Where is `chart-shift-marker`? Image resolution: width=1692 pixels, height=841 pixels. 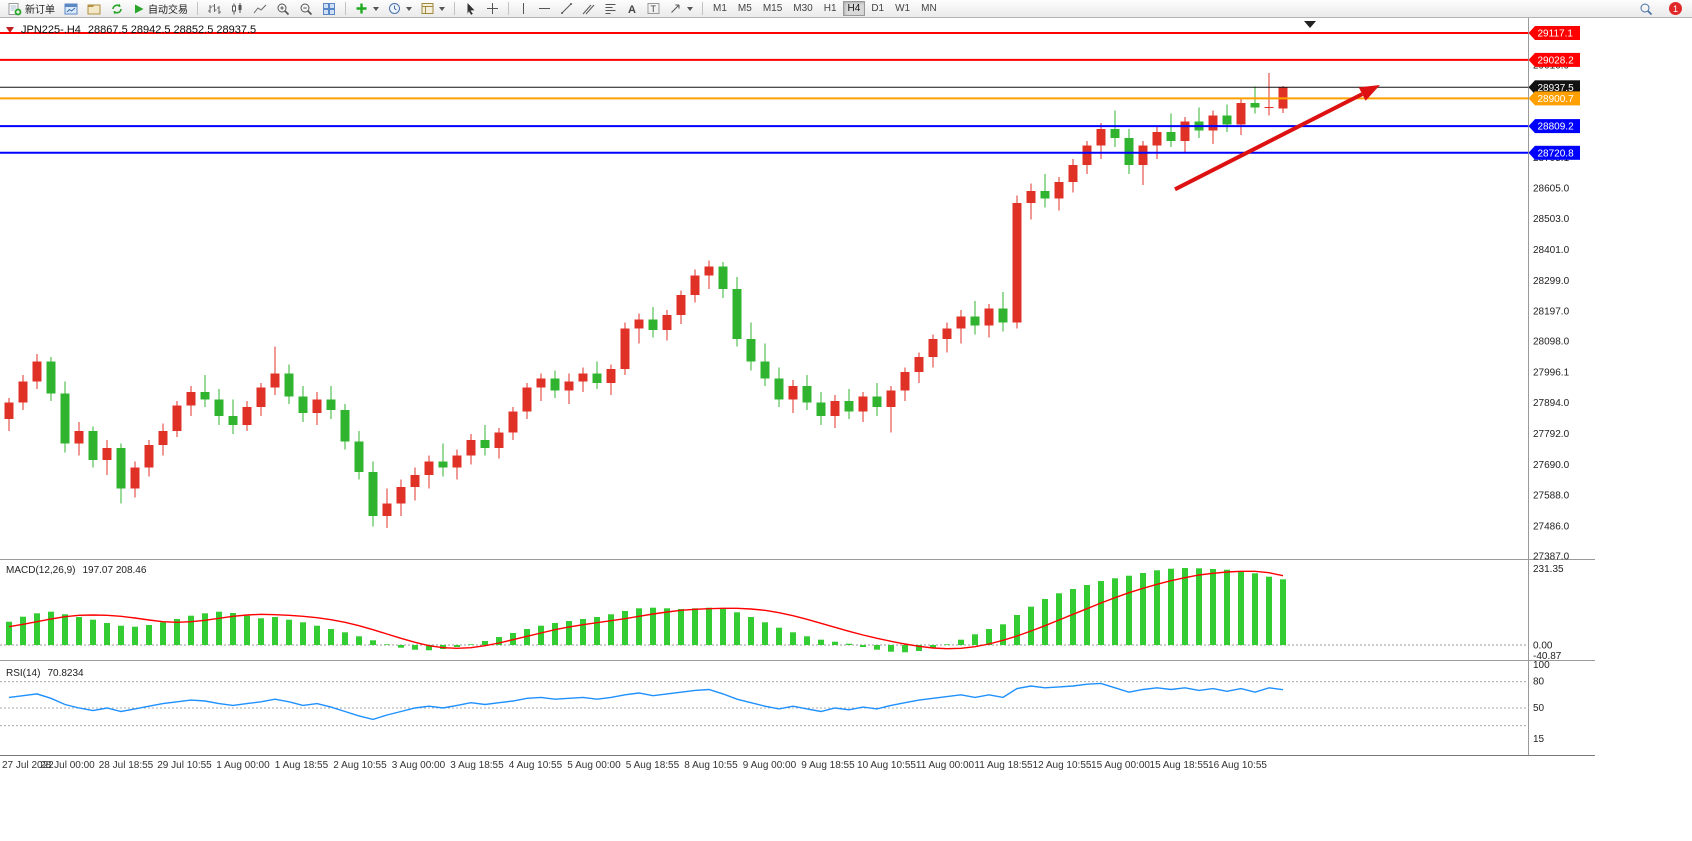 chart-shift-marker is located at coordinates (1310, 24).